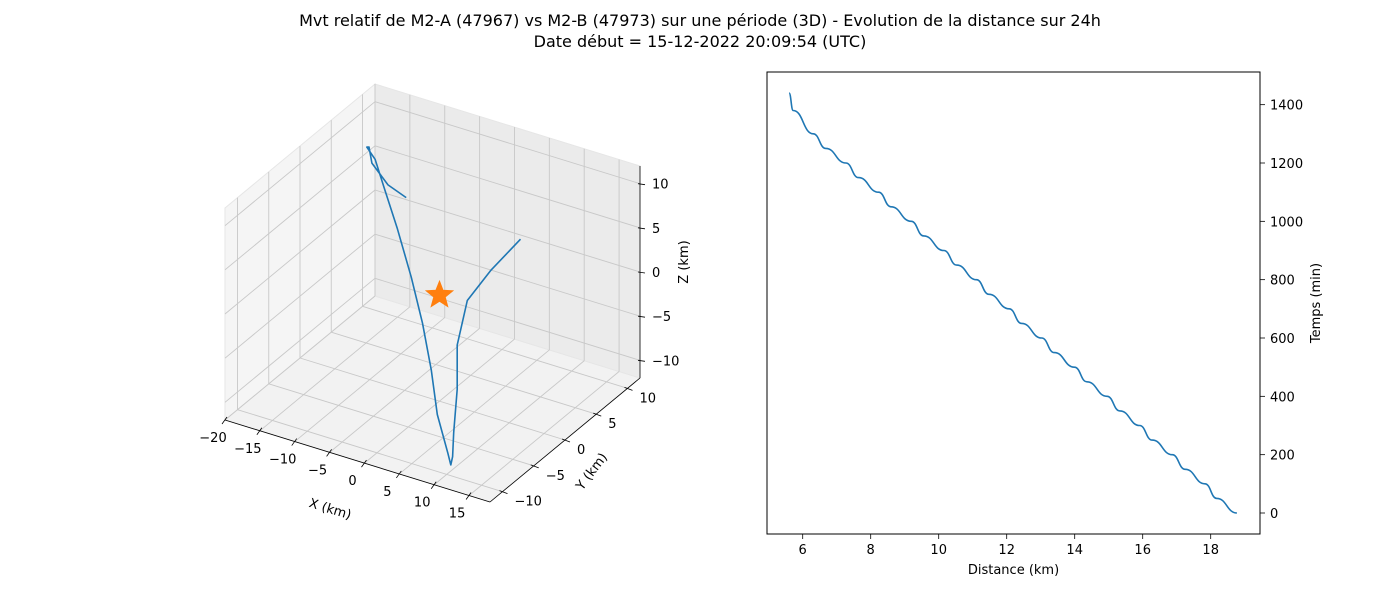 This screenshot has width=1400, height=600. Describe the element at coordinates (439, 293) in the screenshot. I see `origin-star-marker` at that location.